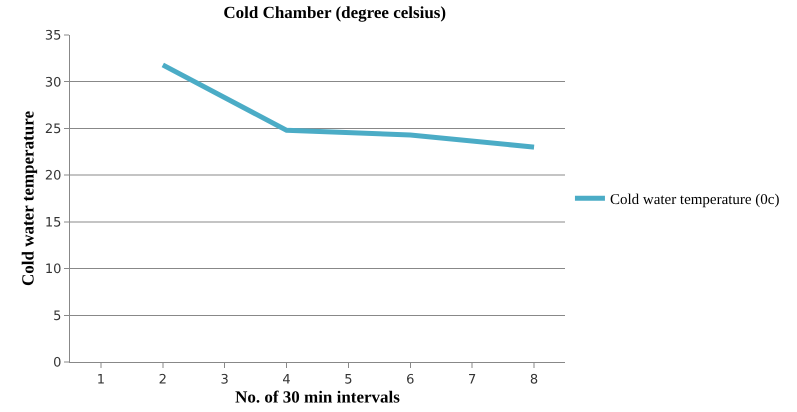 The image size is (797, 412). What do you see at coordinates (334, 12) in the screenshot?
I see `chart-title: Cold Chamber (degree celsius)` at bounding box center [334, 12].